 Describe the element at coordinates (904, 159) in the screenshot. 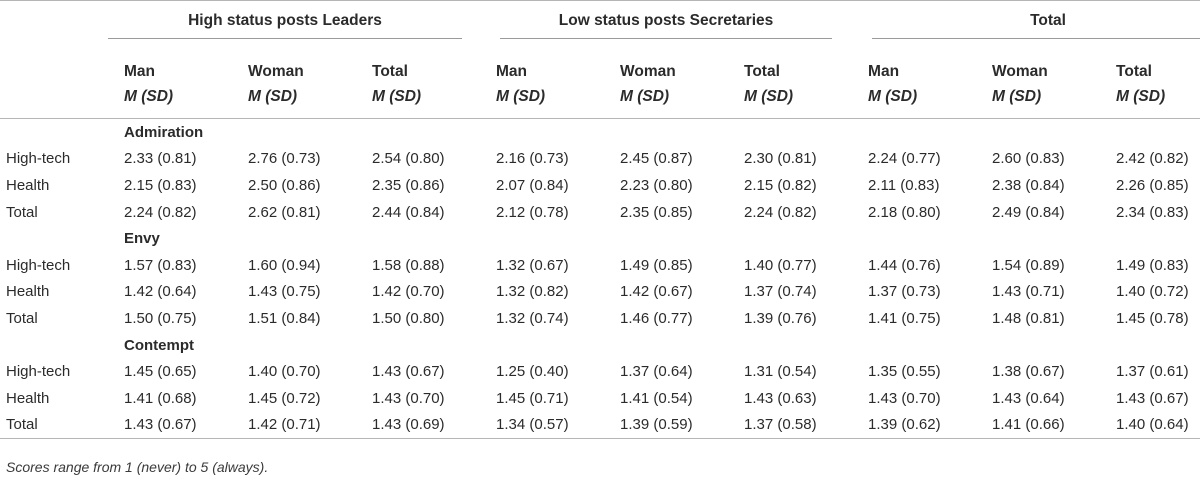

I see `table-cell: 2.24 (0.77)` at that location.